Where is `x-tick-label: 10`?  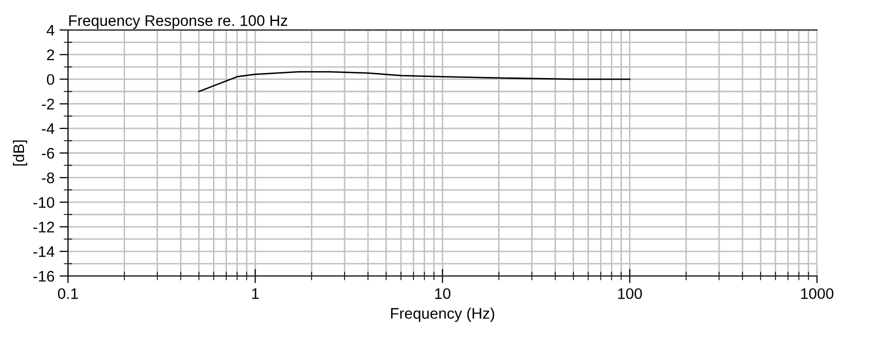 x-tick-label: 10 is located at coordinates (442, 294).